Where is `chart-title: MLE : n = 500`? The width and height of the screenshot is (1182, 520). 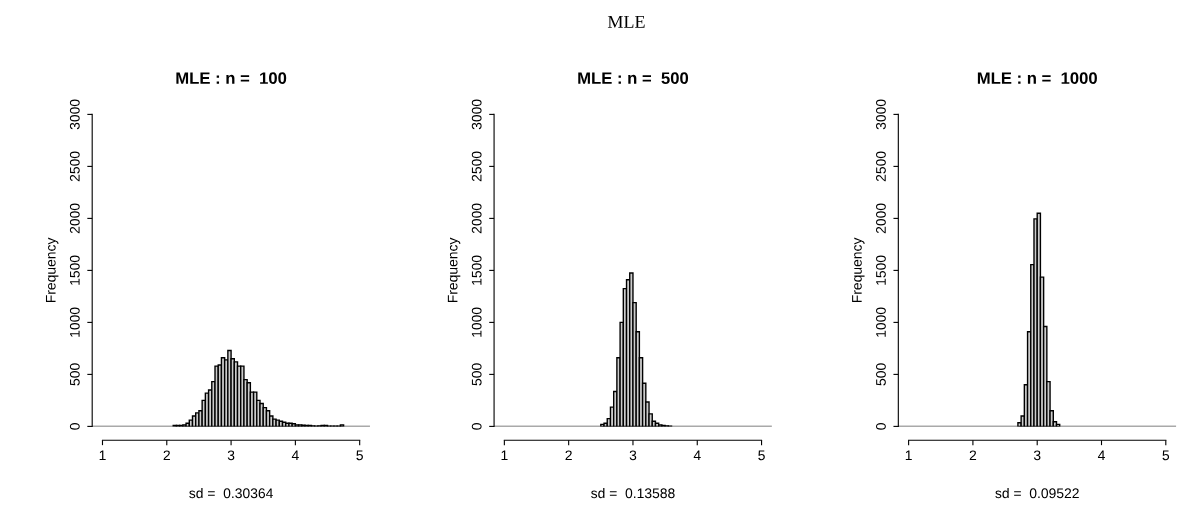
chart-title: MLE : n = 500 is located at coordinates (633, 78).